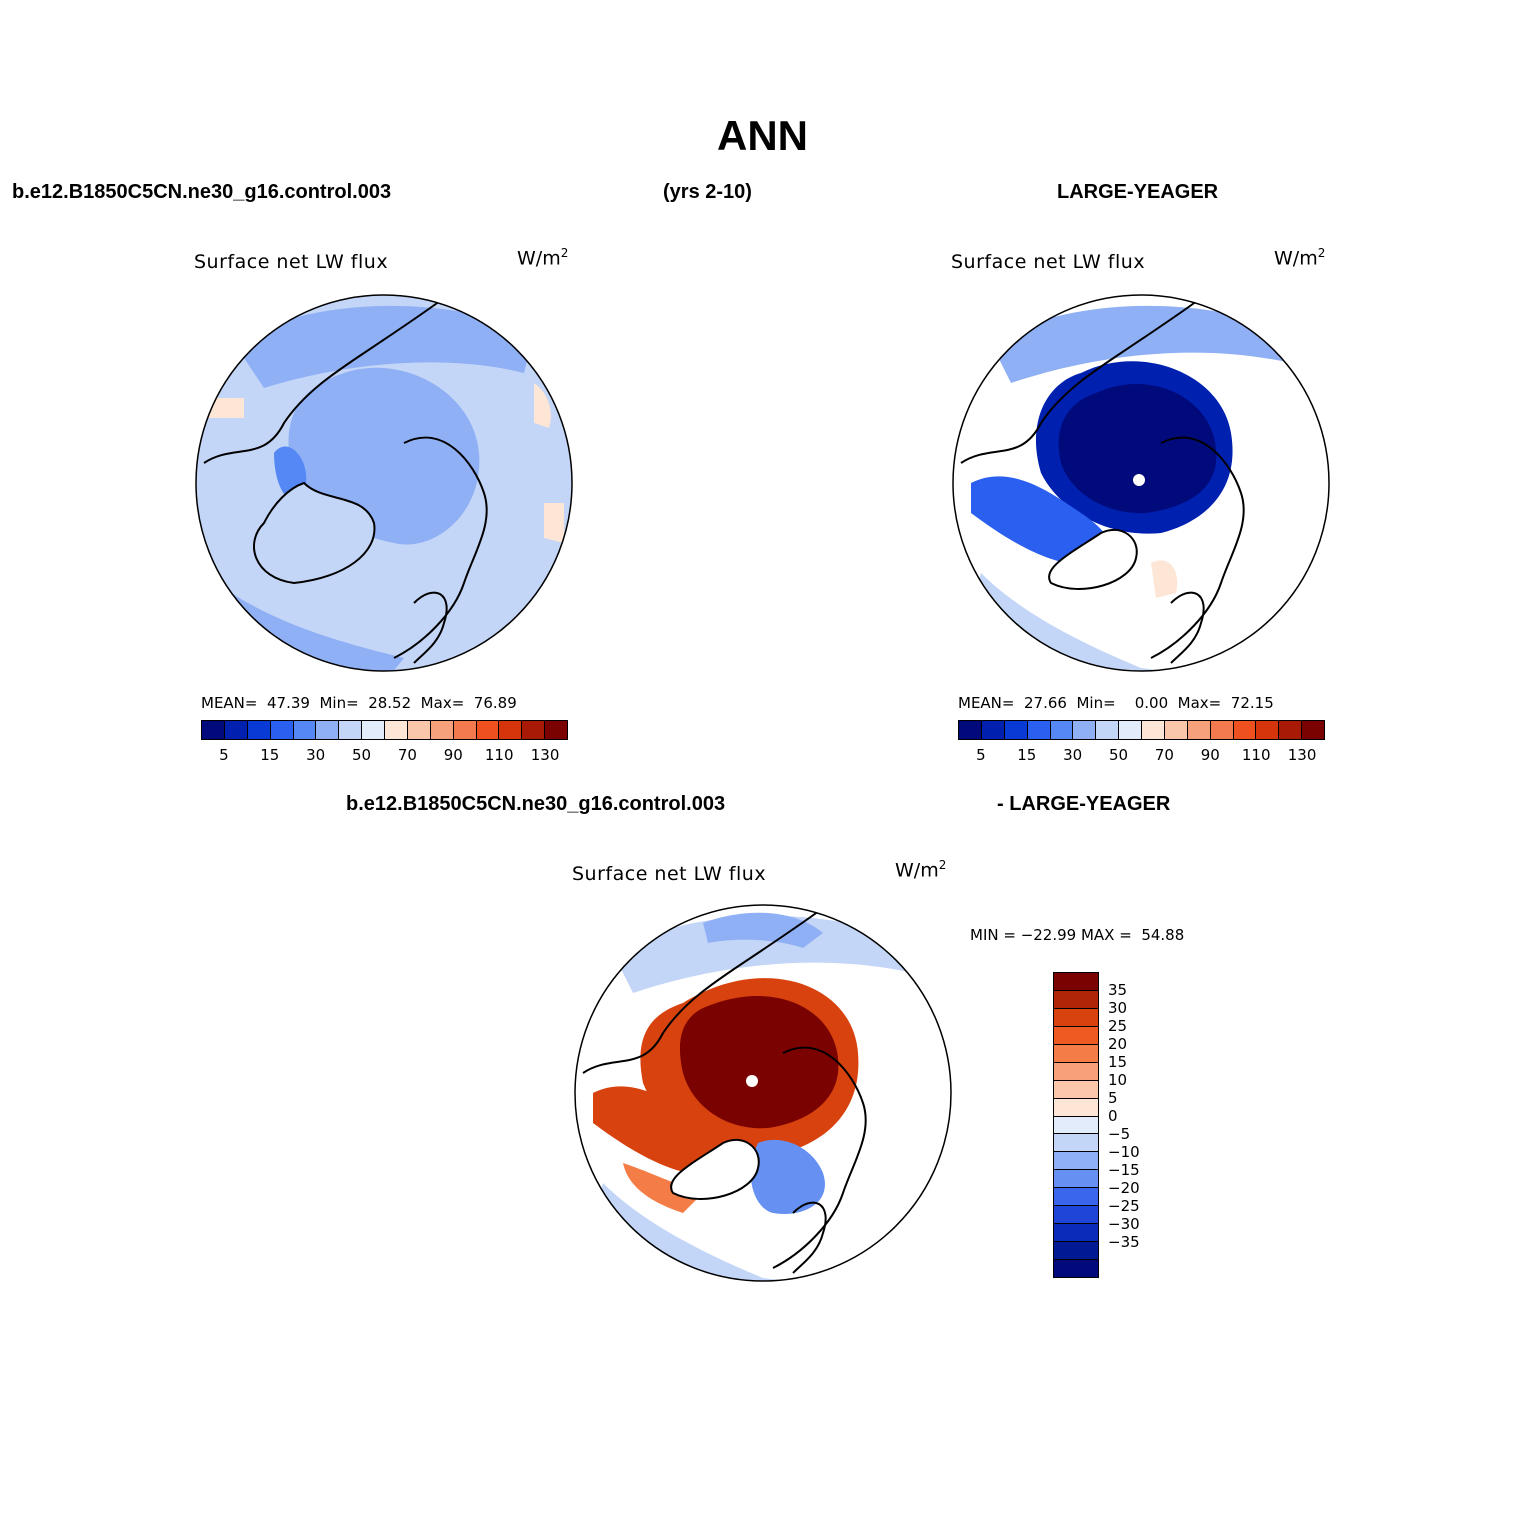 This screenshot has height=1525, width=1525. I want to click on panel1-variable-title: Surface net LW flux, so click(291, 262).